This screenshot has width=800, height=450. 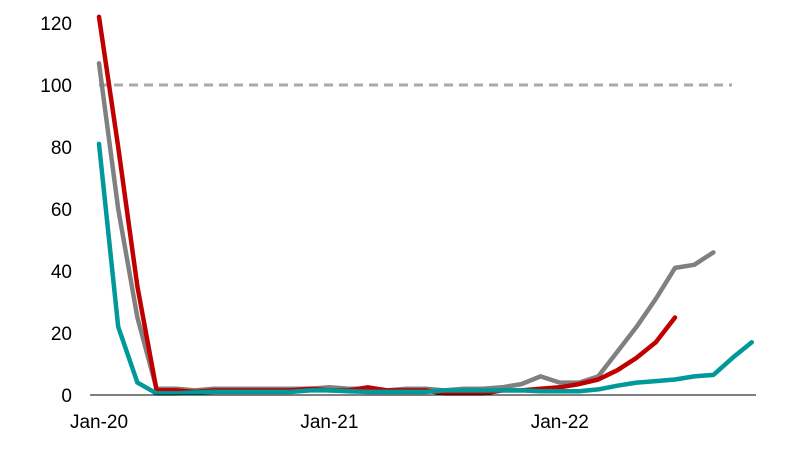 I want to click on y-tick-label: 0, so click(x=66, y=396).